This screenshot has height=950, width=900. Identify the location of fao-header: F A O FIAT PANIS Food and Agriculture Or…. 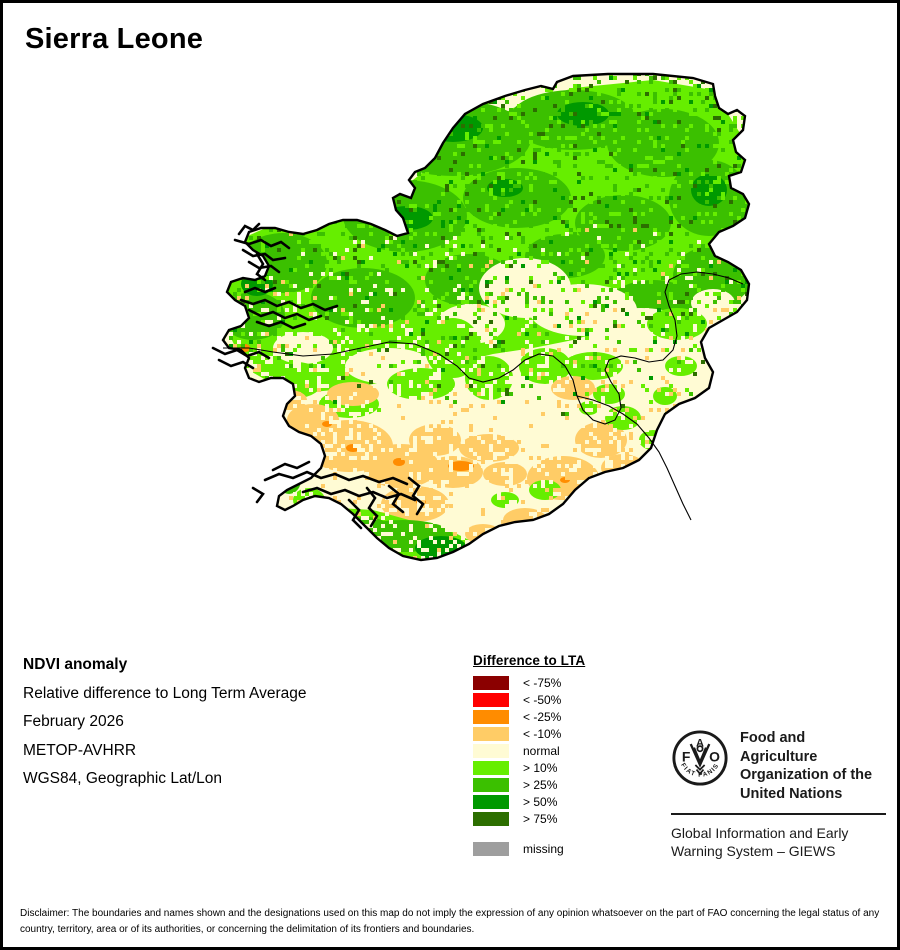
(778, 766).